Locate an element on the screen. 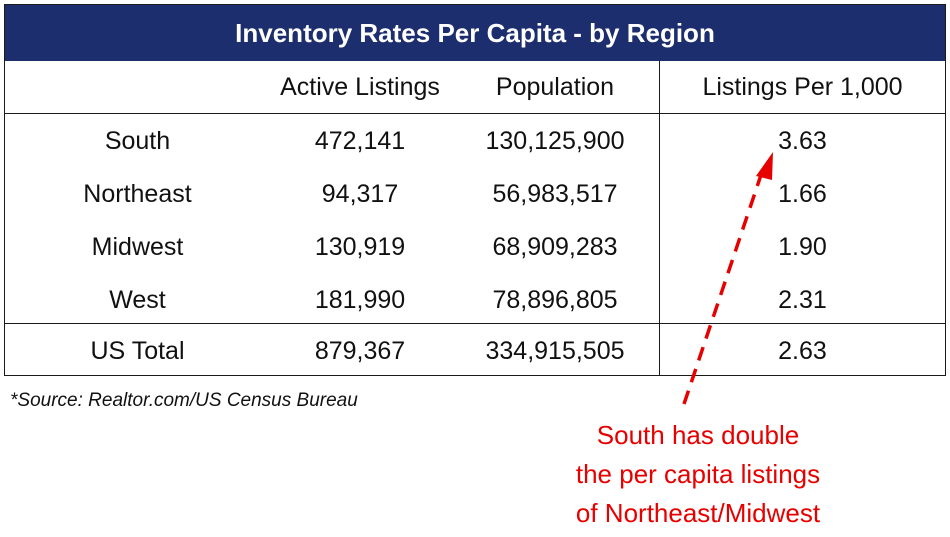 The height and width of the screenshot is (537, 950). table-row: Midwest 130,919 68,909,283 1.90 is located at coordinates (475, 247).